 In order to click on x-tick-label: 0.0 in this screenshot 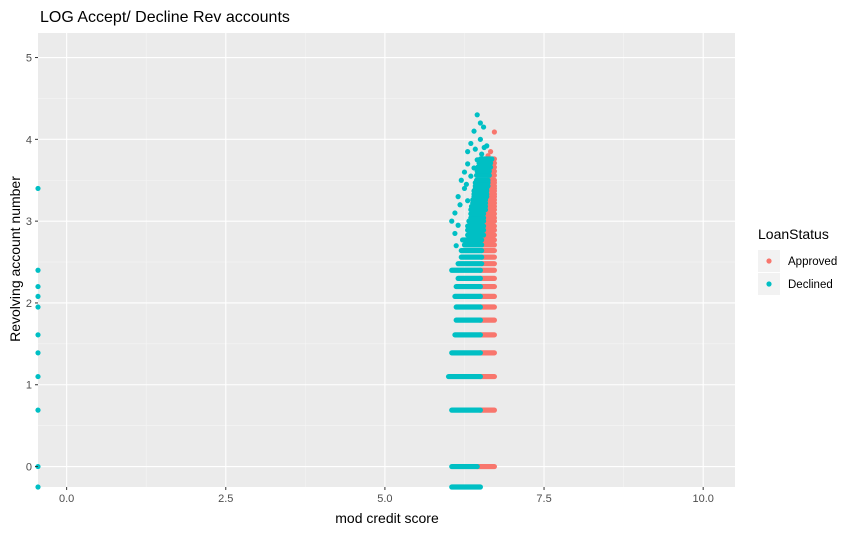, I will do `click(66, 499)`.